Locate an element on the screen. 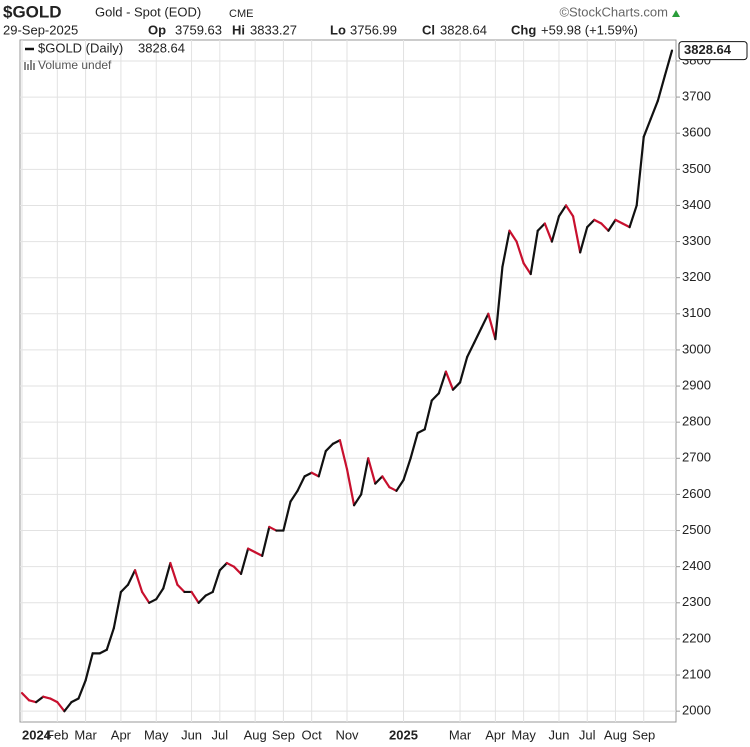 This screenshot has height=747, width=750. exchange: CME is located at coordinates (241, 14).